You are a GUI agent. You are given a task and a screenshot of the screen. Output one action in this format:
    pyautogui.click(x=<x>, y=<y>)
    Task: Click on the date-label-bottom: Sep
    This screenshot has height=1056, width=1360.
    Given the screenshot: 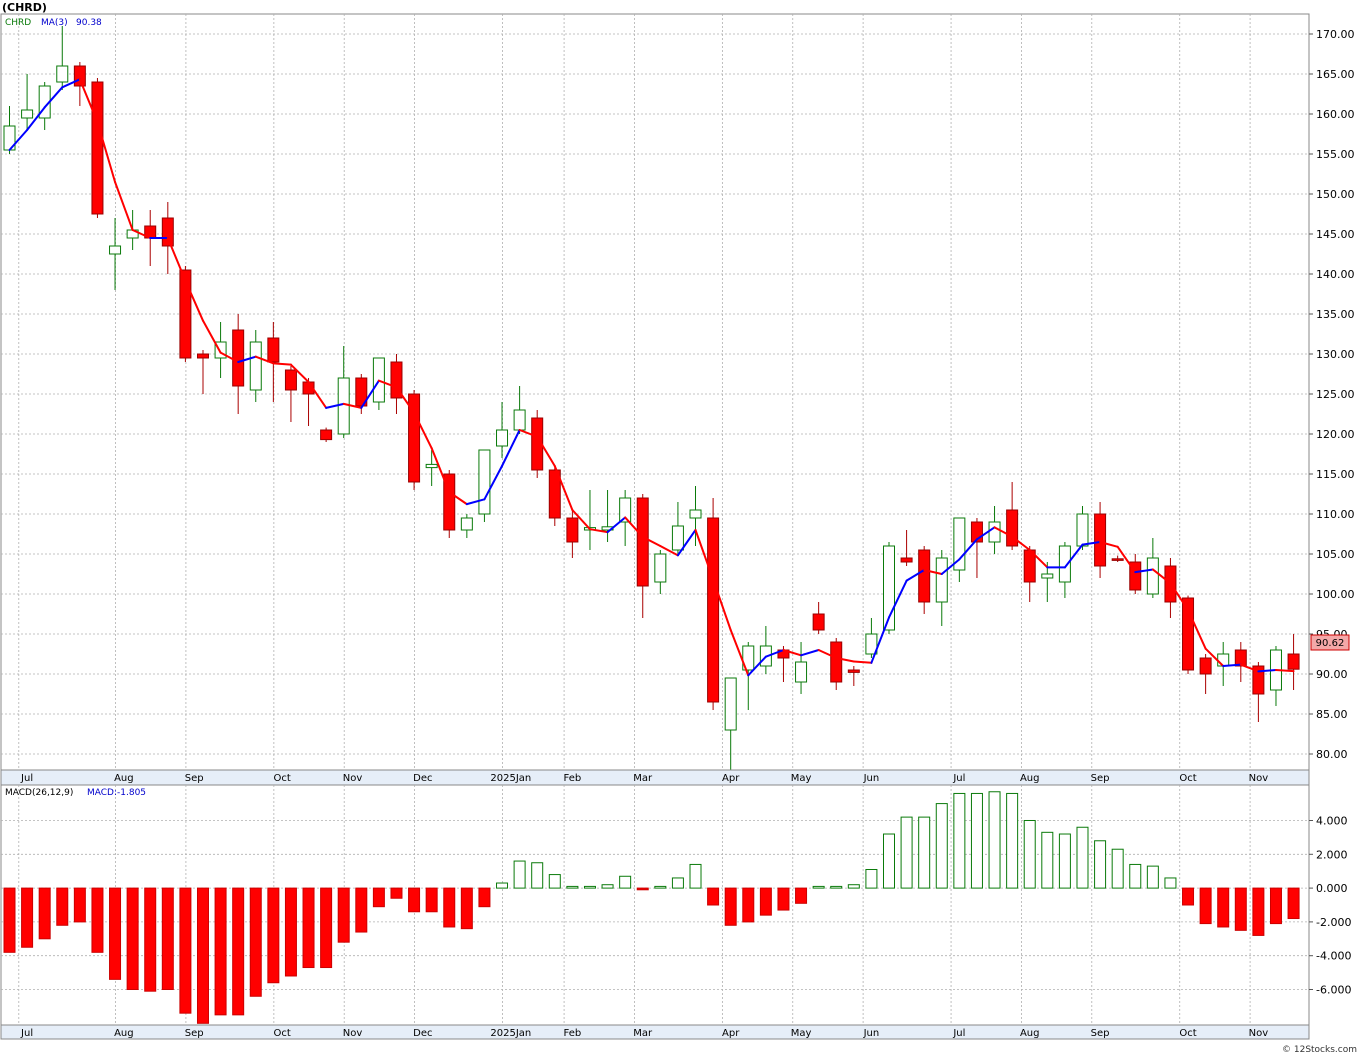 What is the action you would take?
    pyautogui.click(x=194, y=1033)
    